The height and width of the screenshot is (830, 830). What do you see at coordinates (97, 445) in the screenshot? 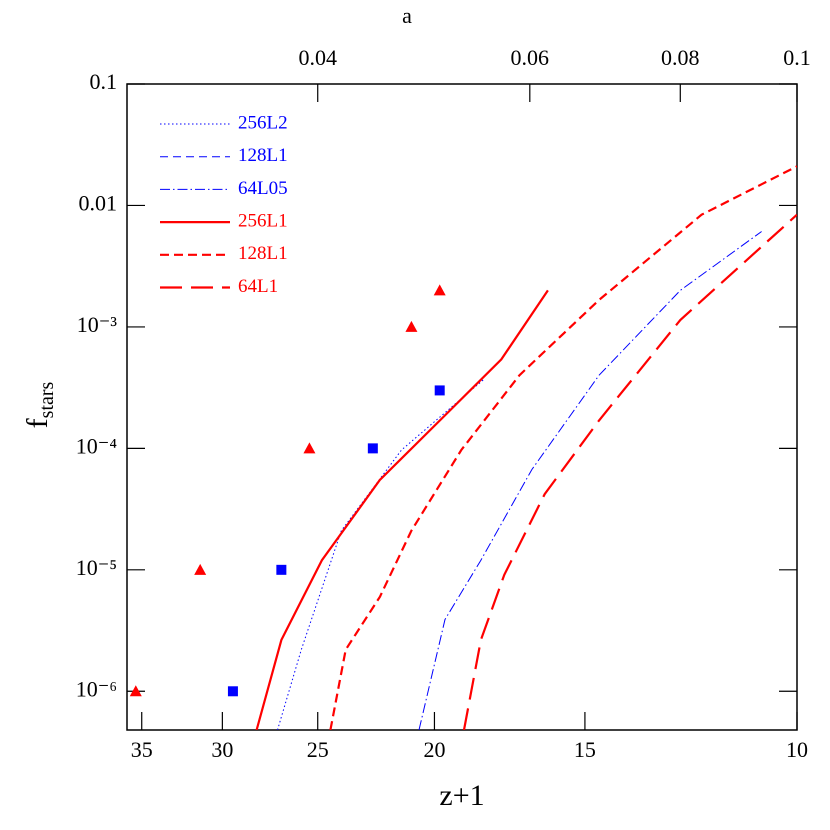
I see `y-tick-label: 10⁻⁴` at bounding box center [97, 445].